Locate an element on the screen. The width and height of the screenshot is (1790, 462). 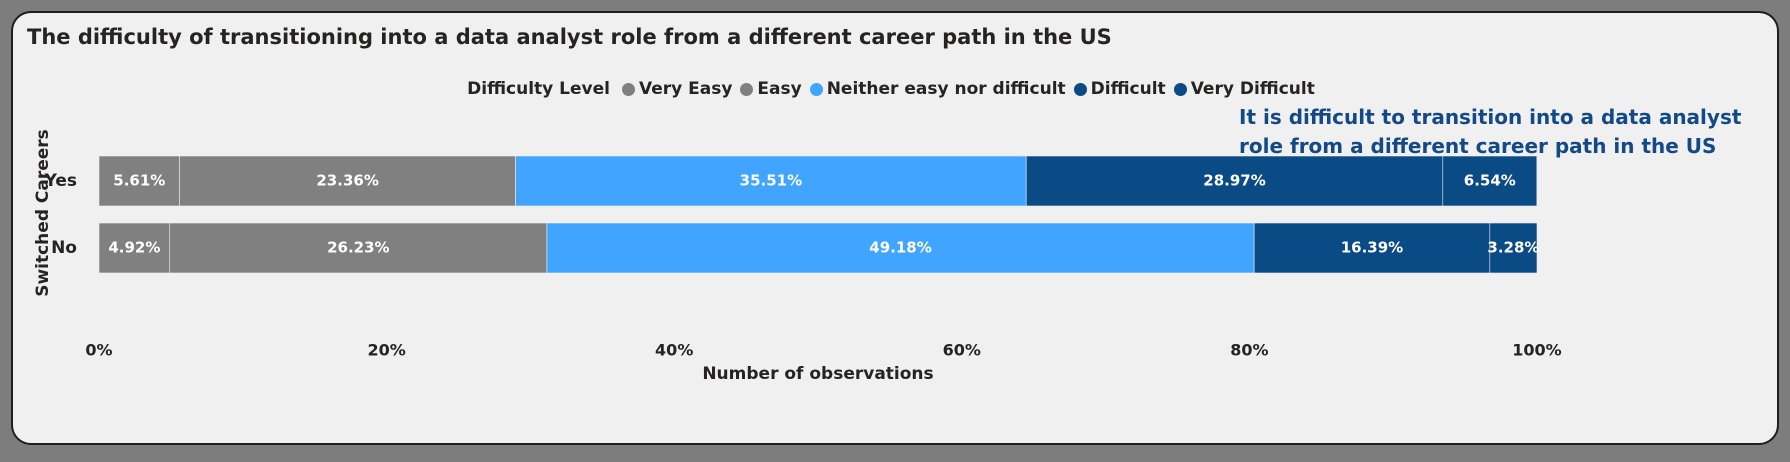
legend-item-neither: Neither easy nor difficult is located at coordinates (937, 89).